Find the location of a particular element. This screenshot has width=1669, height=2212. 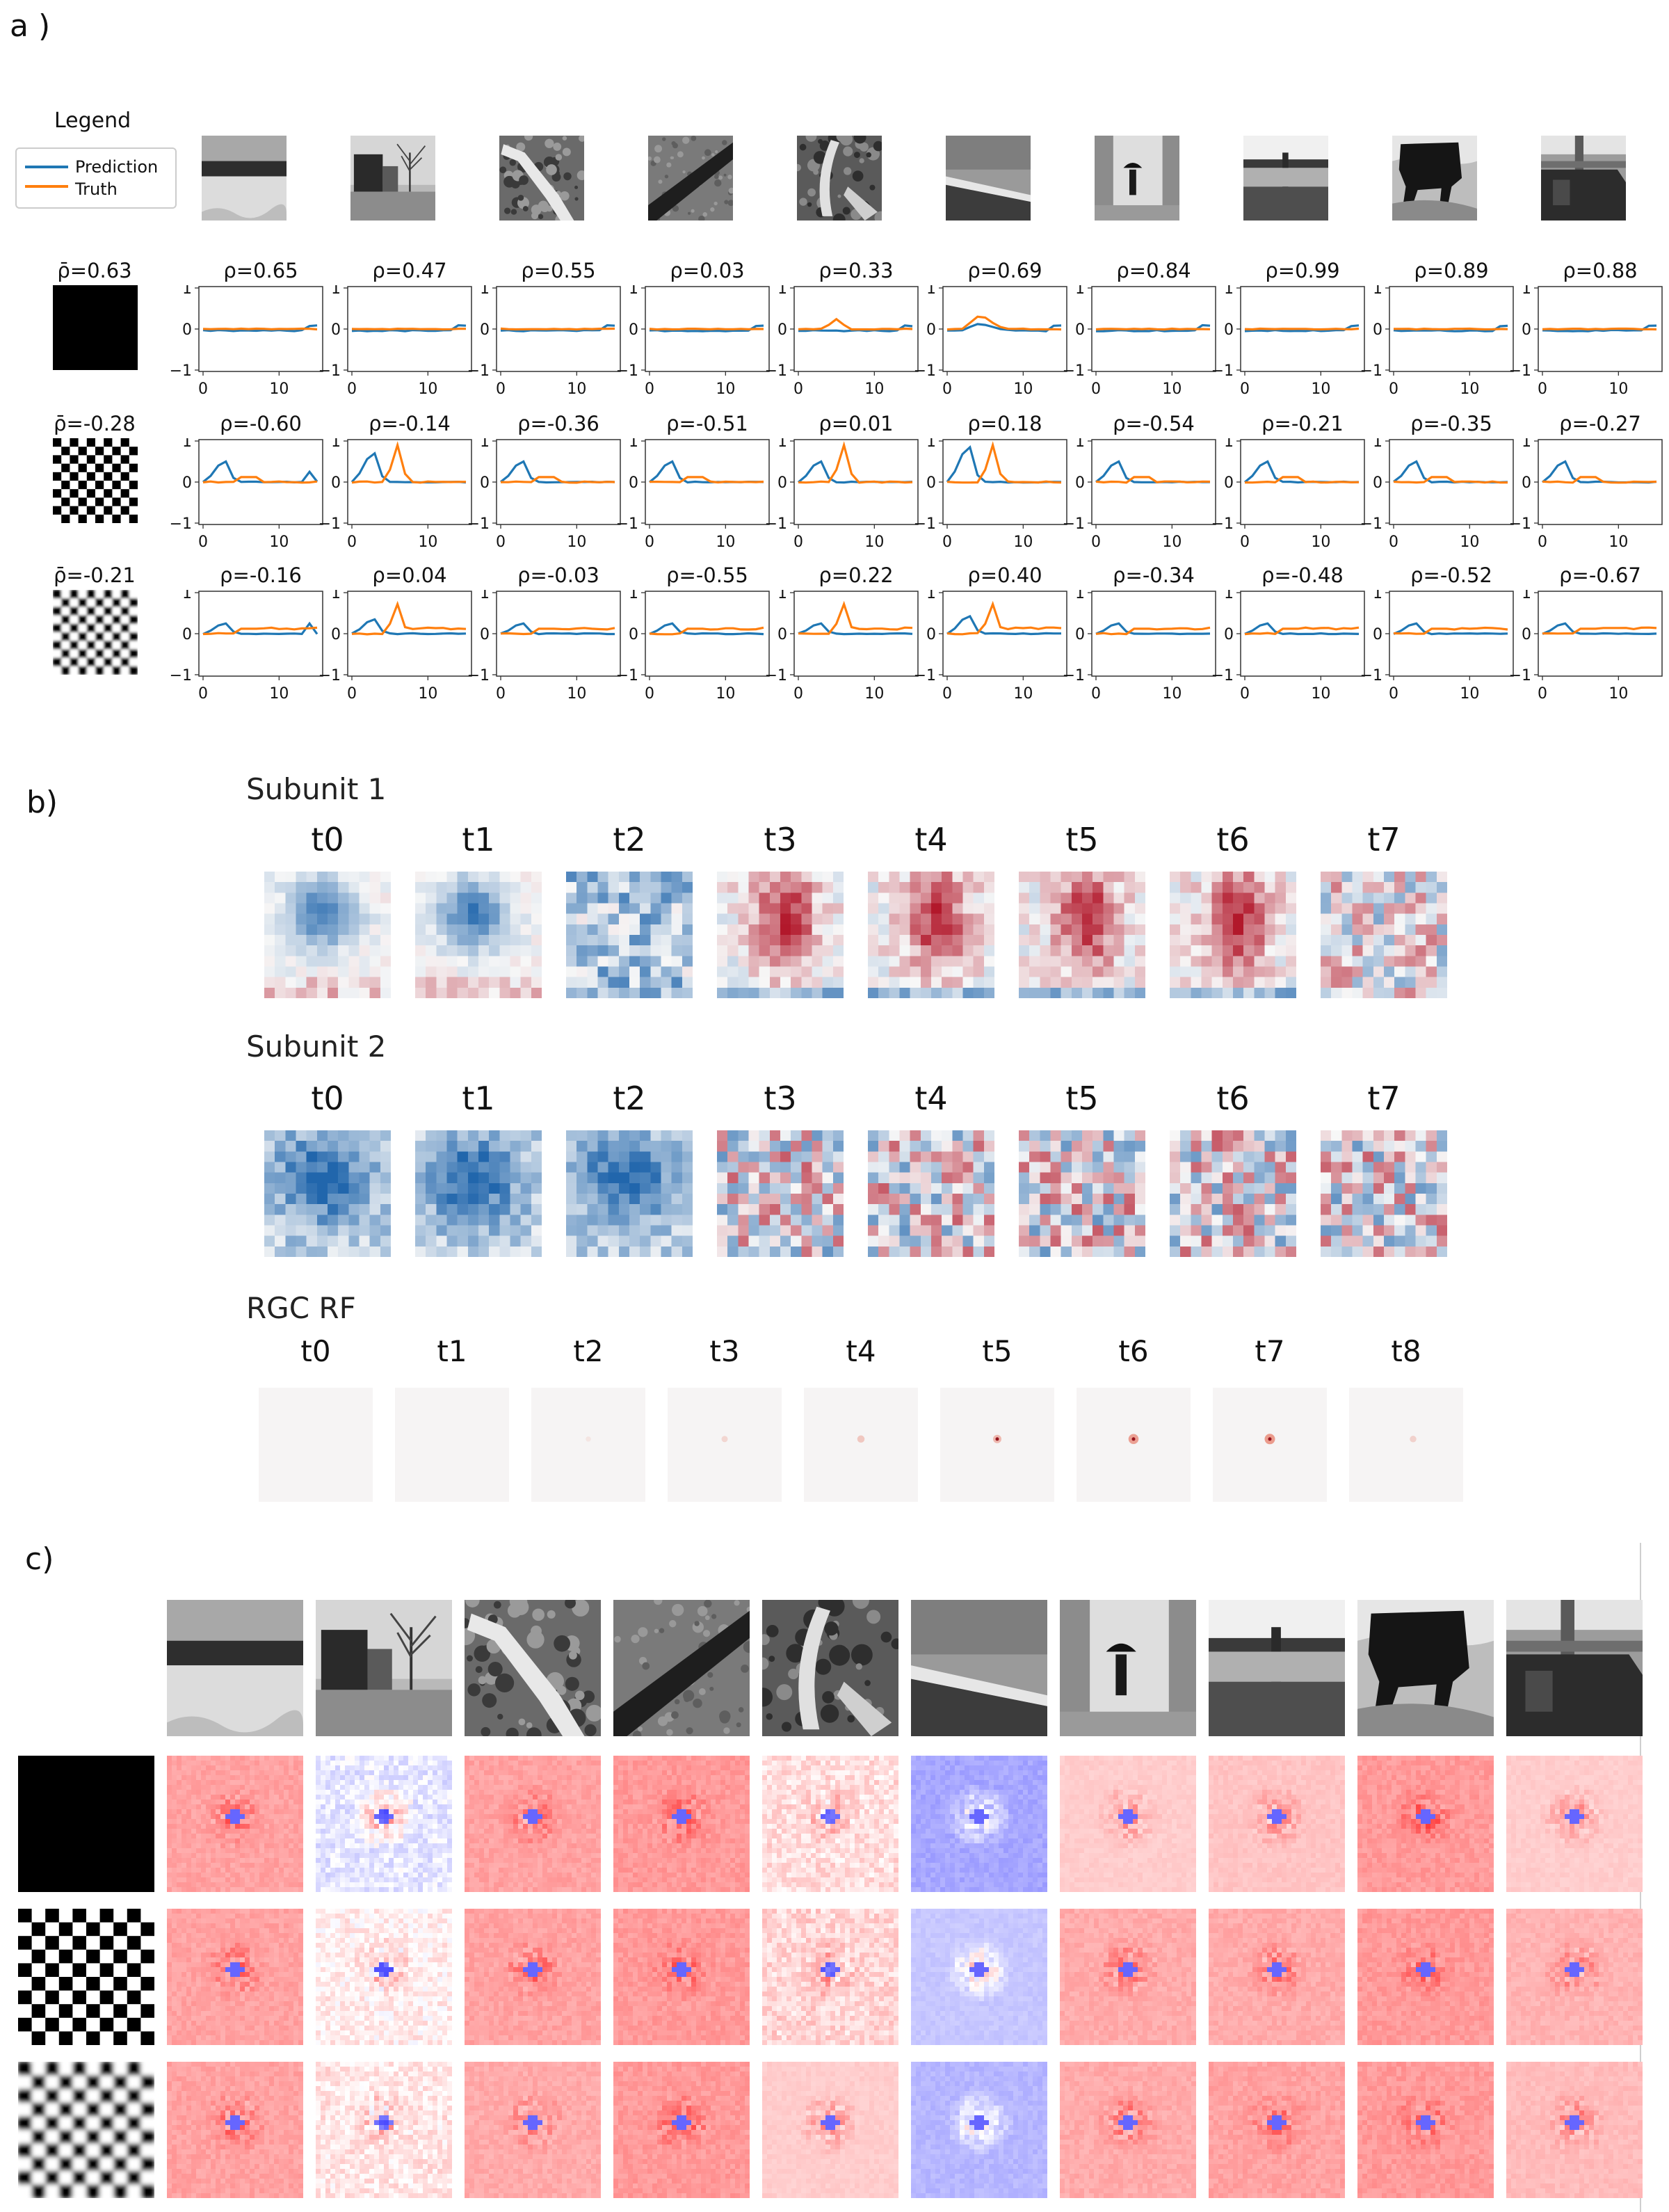

correlation-label: ρ=-0.54 is located at coordinates (1154, 423).